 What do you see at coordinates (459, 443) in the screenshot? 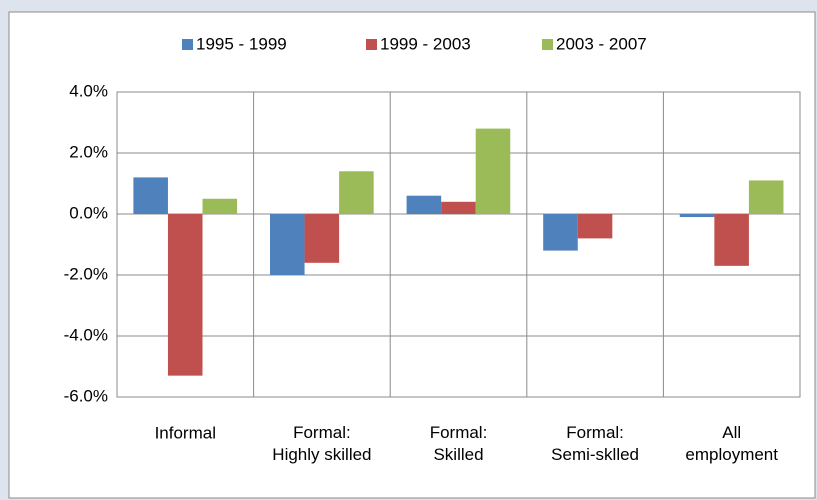
I see `x-tick-label: Formal: Skilled` at bounding box center [459, 443].